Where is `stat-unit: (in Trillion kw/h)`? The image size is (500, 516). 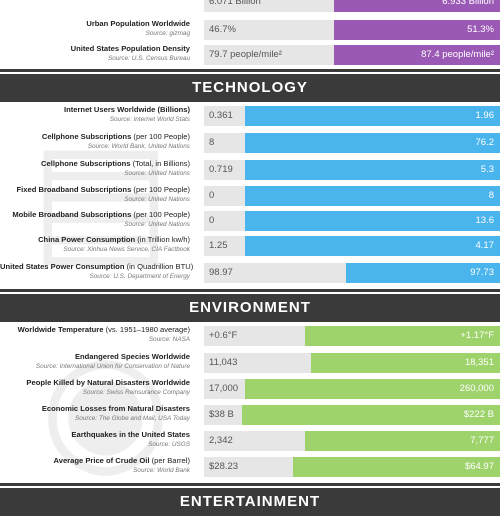
stat-unit: (in Trillion kw/h) is located at coordinates (163, 239).